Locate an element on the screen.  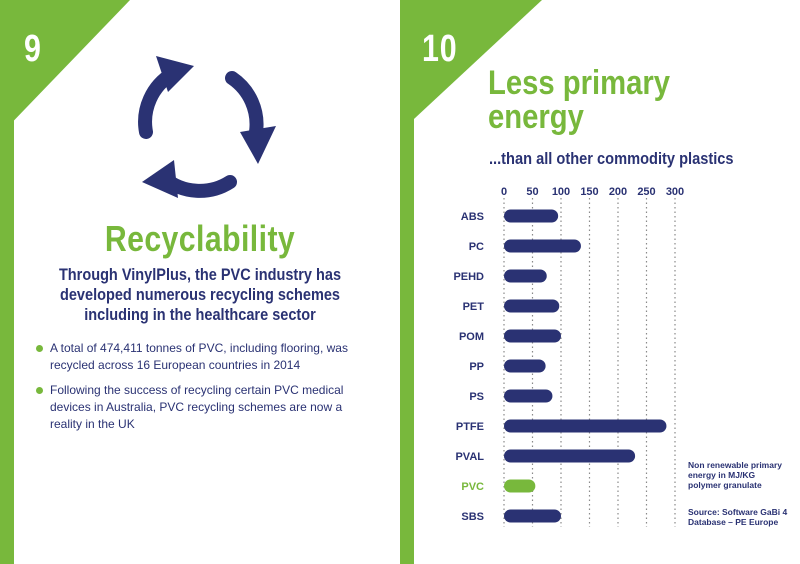
chart-note-line1: Non renewable primary is located at coordinates (735, 465).